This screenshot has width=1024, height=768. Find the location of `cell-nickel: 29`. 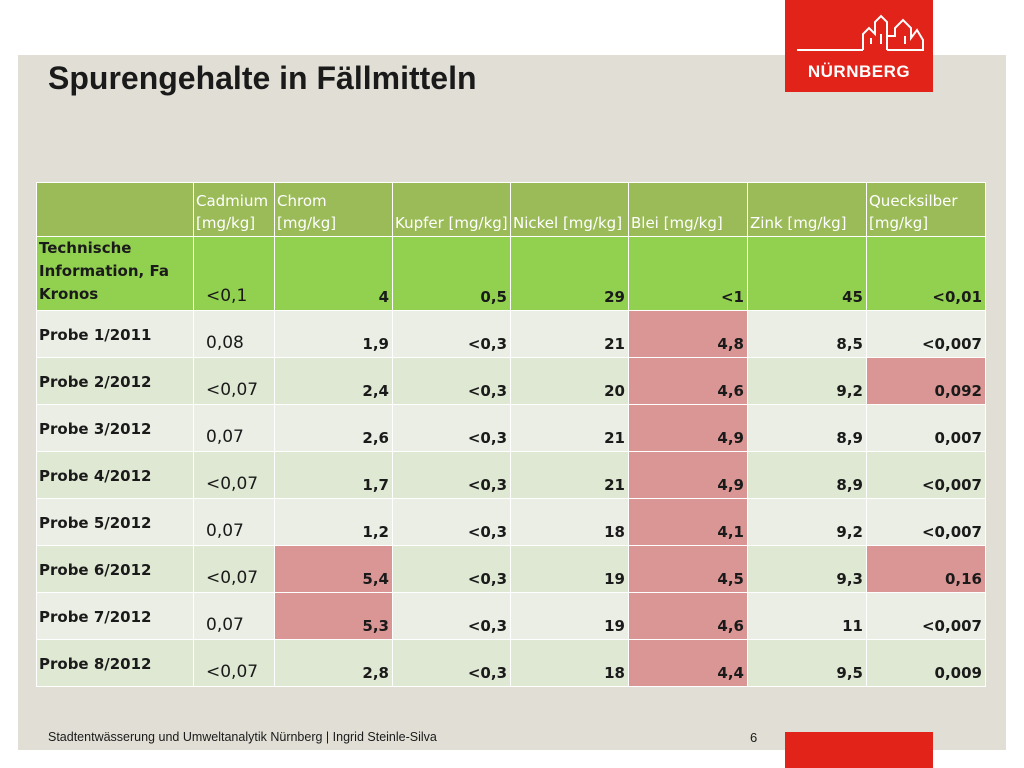

cell-nickel: 29 is located at coordinates (569, 273).